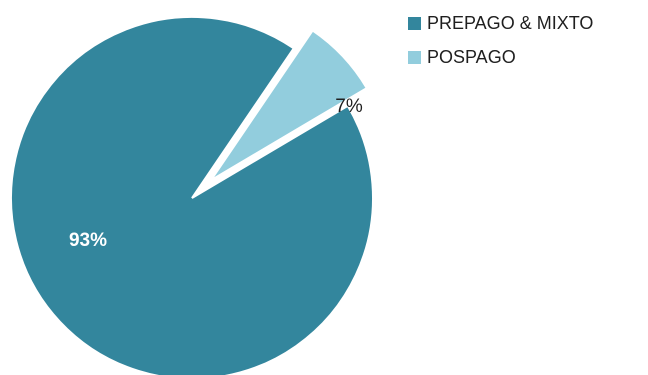 Image resolution: width=648 pixels, height=375 pixels. I want to click on chart-legend: PREPAGO & MIXTO POSPAGO, so click(526, 40).